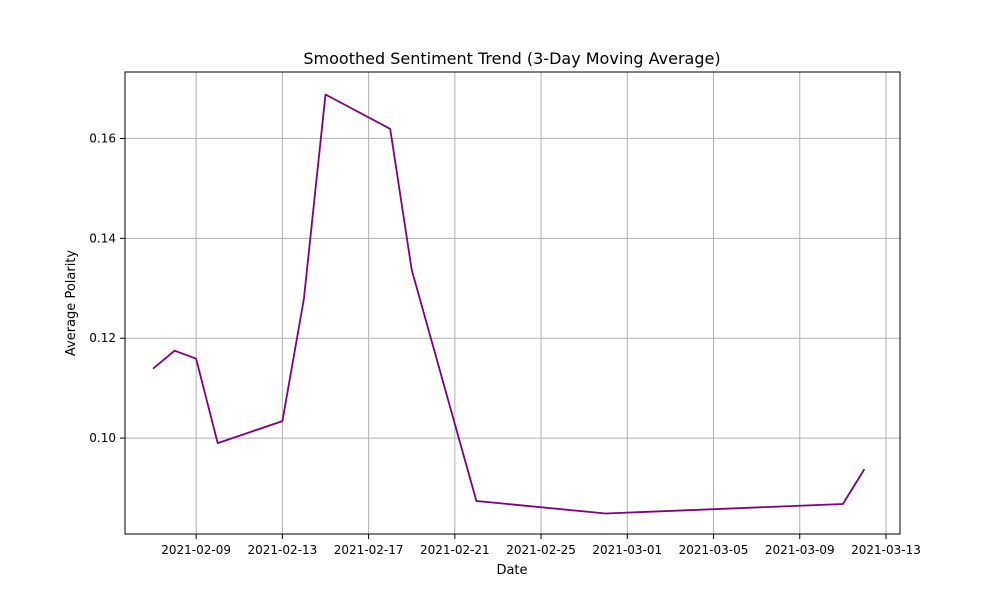 The image size is (1000, 600). Describe the element at coordinates (800, 550) in the screenshot. I see `x-tick-label: 2021-03-09` at that location.